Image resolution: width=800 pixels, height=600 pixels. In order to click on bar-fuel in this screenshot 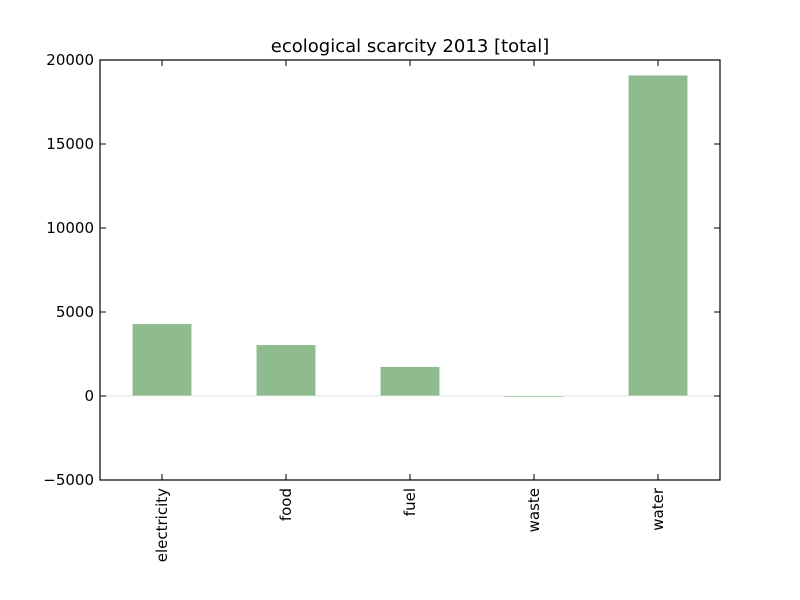, I will do `click(410, 381)`.